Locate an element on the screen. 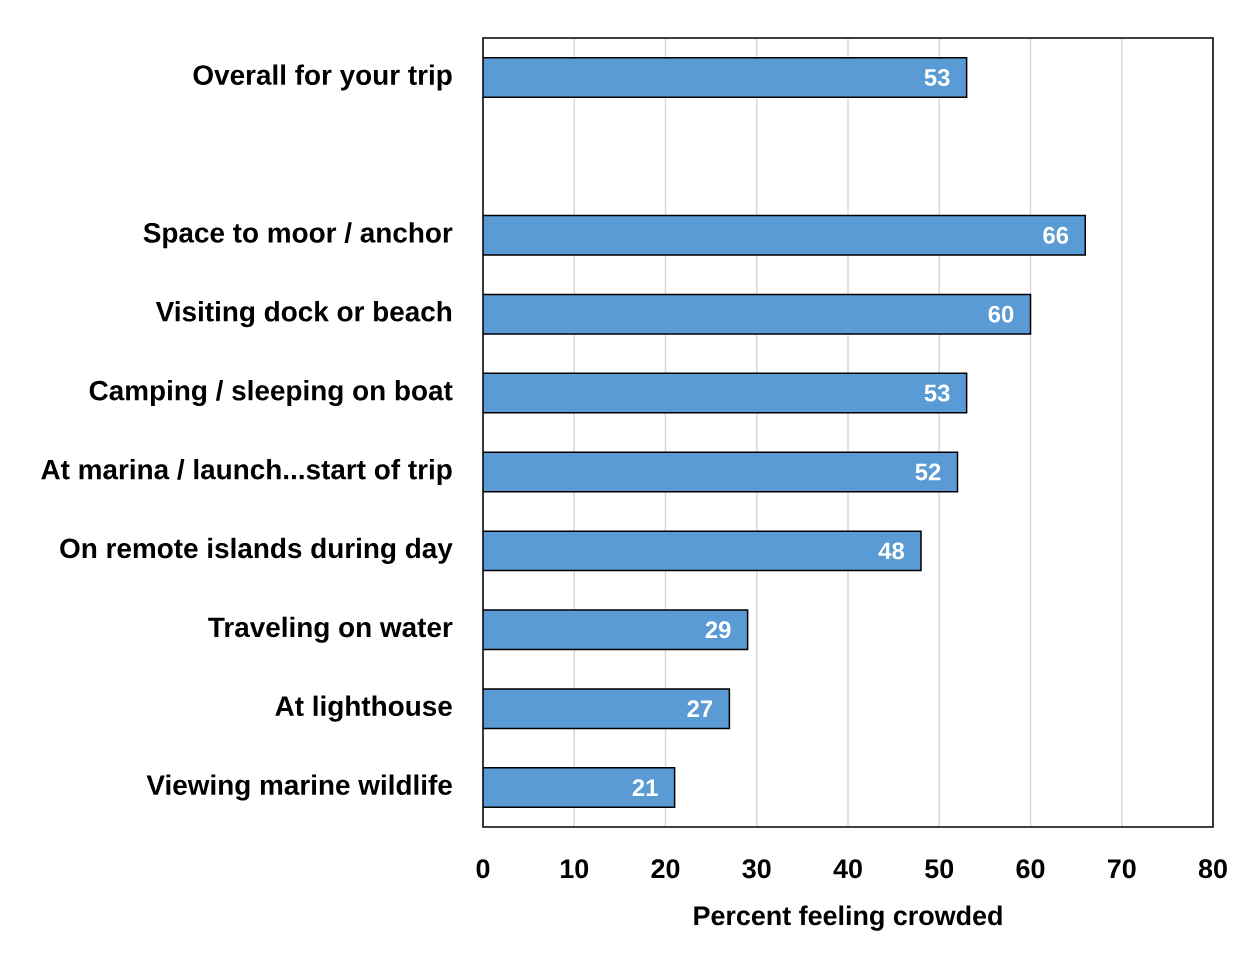  x-tick-label: 40 is located at coordinates (847, 869).